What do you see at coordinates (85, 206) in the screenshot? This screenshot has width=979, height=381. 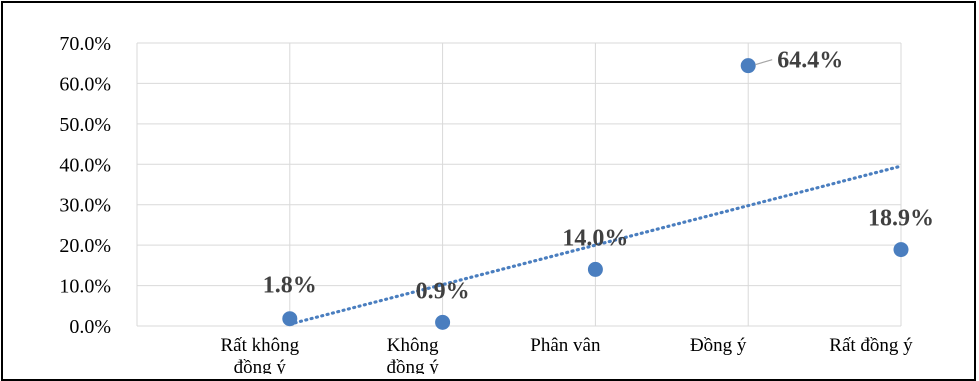 I see `y-tick-label: 30.0%` at bounding box center [85, 206].